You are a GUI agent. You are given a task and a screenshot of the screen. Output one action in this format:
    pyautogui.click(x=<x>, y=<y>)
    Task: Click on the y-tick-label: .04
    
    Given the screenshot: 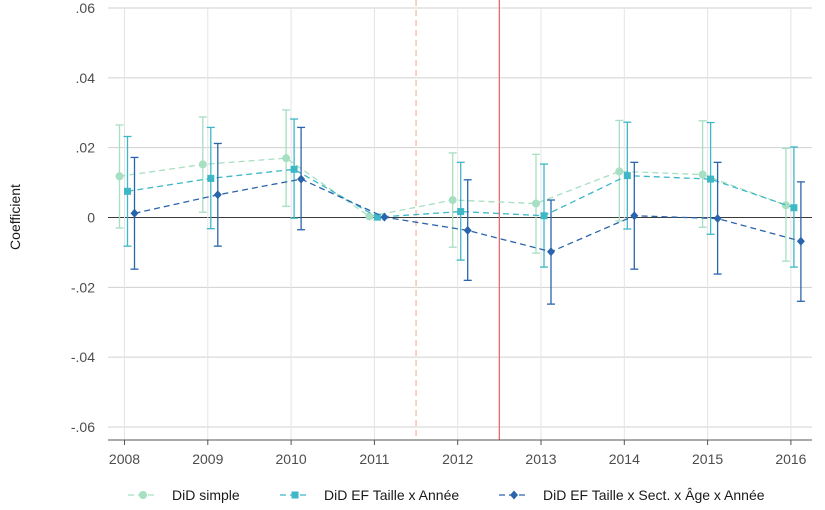 What is the action you would take?
    pyautogui.click(x=86, y=78)
    